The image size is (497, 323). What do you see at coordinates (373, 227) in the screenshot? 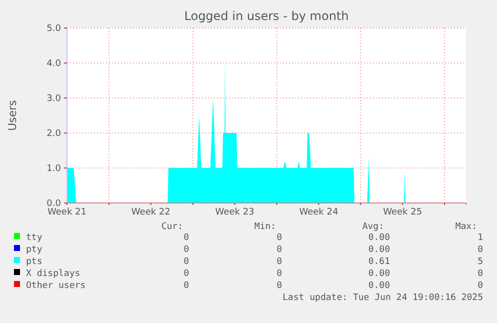
I see `text: Avg:` at bounding box center [373, 227].